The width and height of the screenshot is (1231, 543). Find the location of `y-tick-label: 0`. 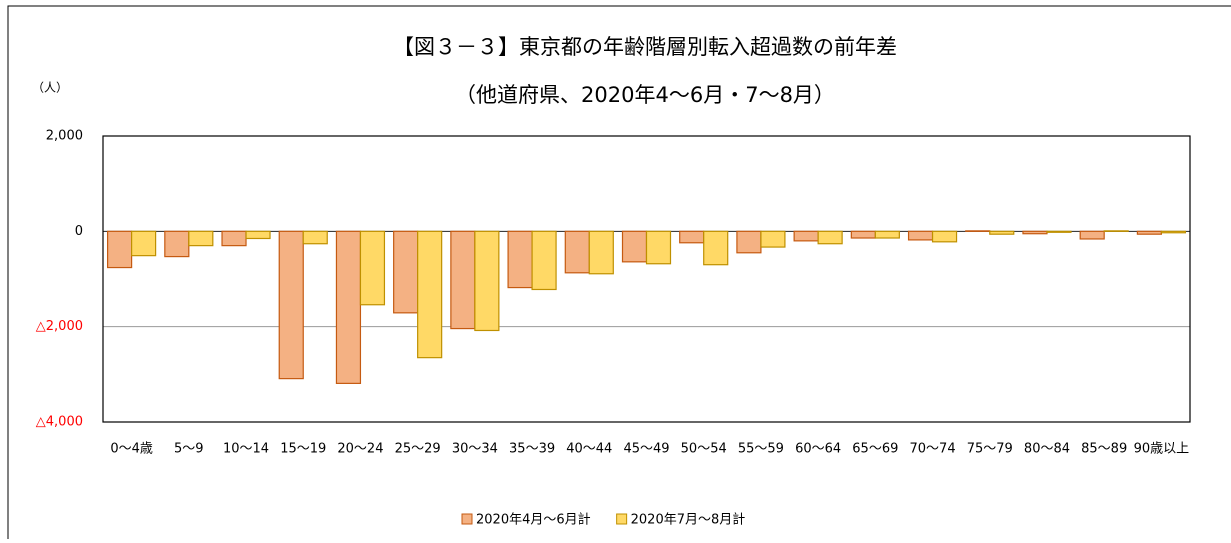

y-tick-label: 0 is located at coordinates (79, 231).